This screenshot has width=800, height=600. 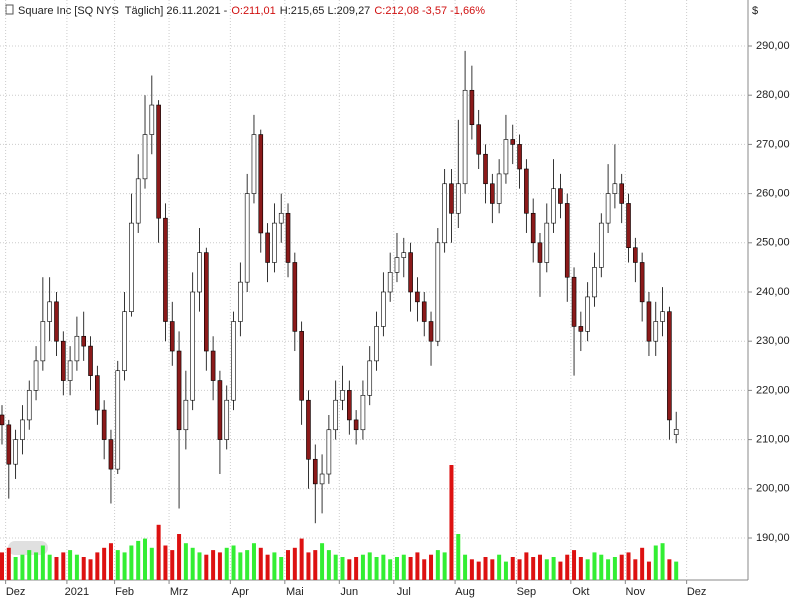 What do you see at coordinates (773, 538) in the screenshot?
I see `y-tick-label: 190,00` at bounding box center [773, 538].